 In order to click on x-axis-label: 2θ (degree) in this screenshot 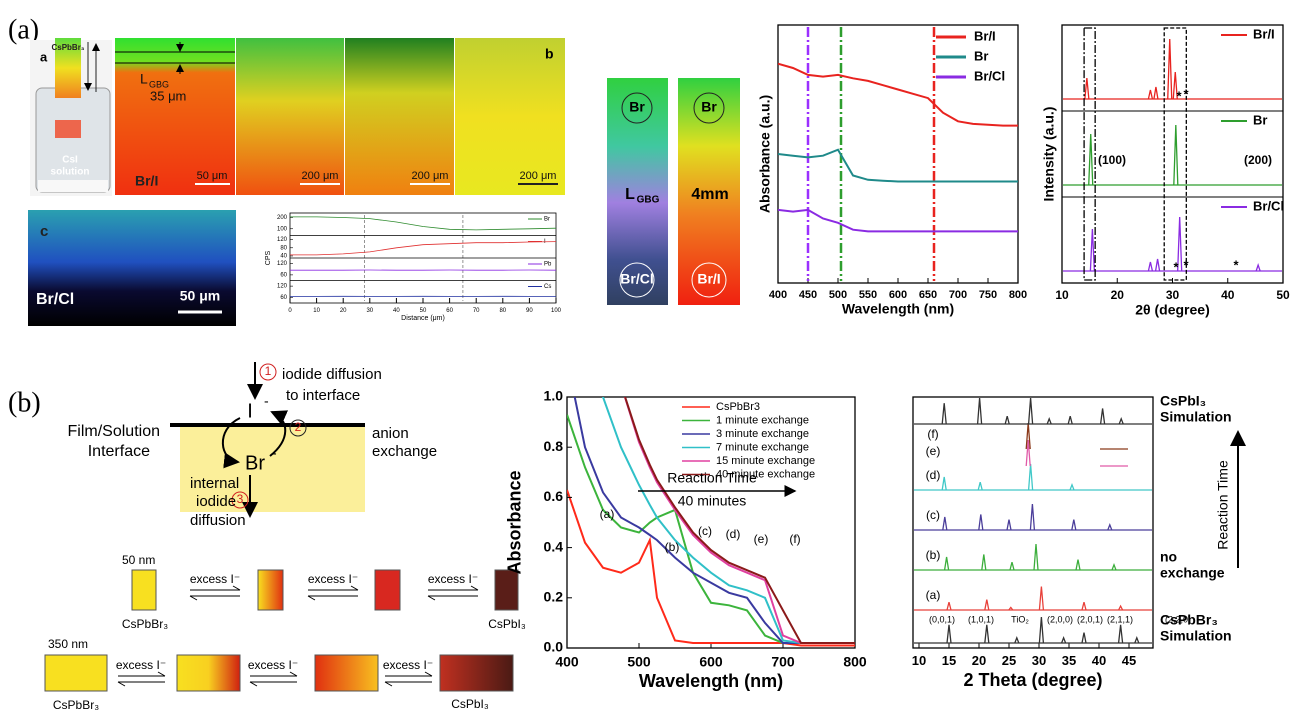, I will do `click(1172, 310)`.